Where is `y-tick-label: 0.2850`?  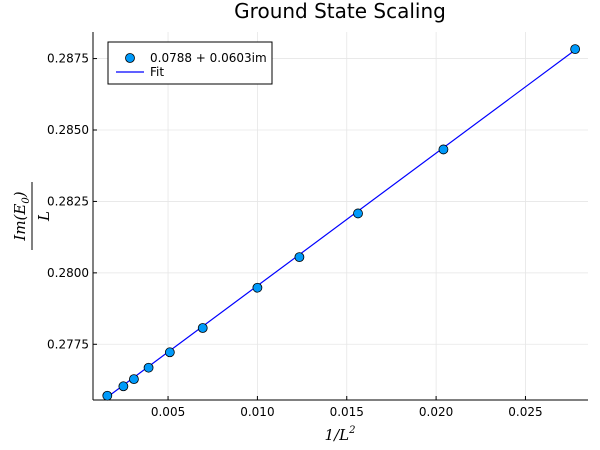
y-tick-label: 0.2850 is located at coordinates (68, 130).